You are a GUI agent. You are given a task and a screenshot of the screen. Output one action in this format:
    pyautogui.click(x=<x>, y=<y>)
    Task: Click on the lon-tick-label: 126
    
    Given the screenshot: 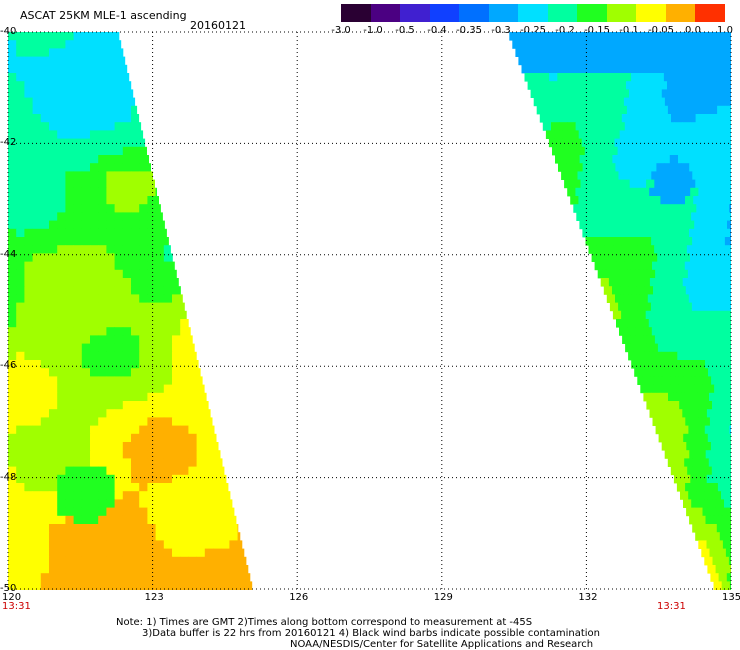 What is the action you would take?
    pyautogui.click(x=299, y=597)
    